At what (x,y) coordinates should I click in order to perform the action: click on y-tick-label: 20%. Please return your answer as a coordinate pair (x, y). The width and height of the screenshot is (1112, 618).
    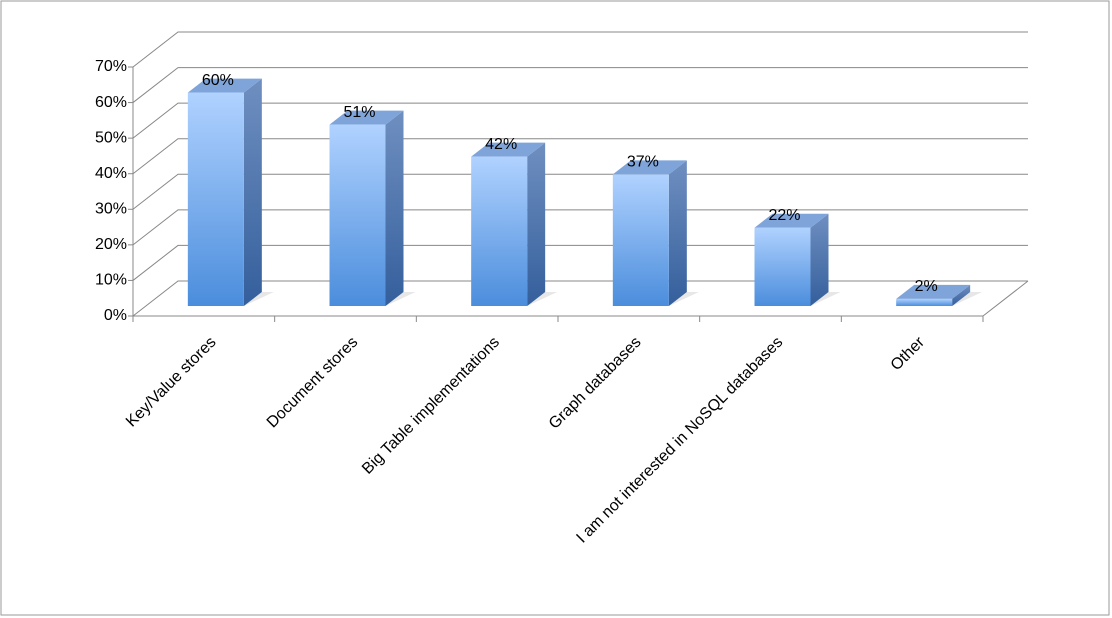
    Looking at the image, I should click on (111, 244).